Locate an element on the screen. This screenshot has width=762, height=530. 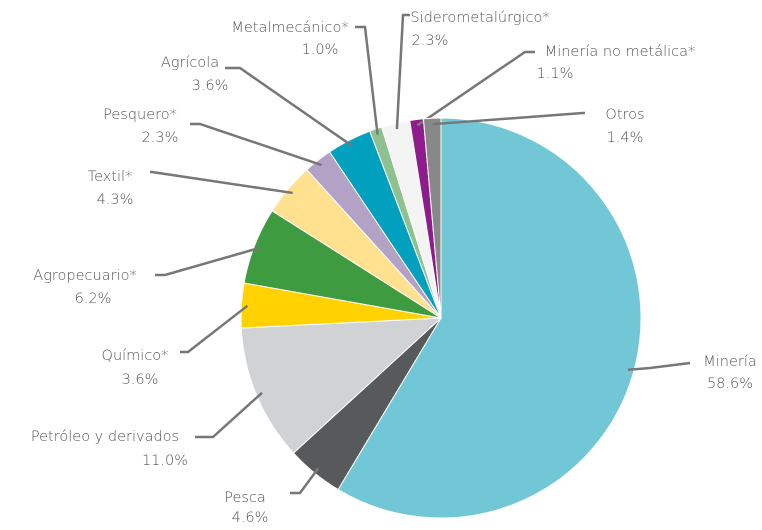
slice-label: Metalmecánico* is located at coordinates (289, 28).